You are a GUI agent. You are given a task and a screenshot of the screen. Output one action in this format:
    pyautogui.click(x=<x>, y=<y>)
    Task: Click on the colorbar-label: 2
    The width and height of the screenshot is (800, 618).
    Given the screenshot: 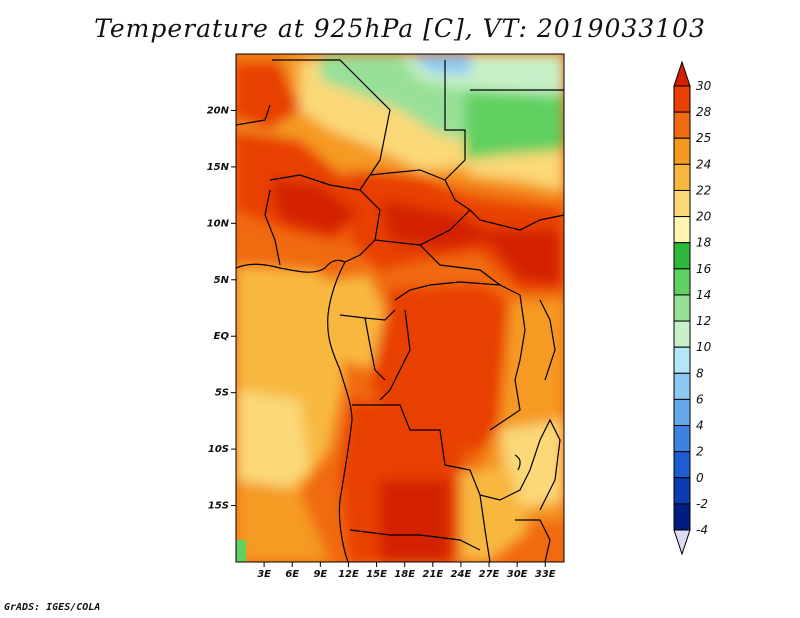 What is the action you would take?
    pyautogui.click(x=700, y=452)
    